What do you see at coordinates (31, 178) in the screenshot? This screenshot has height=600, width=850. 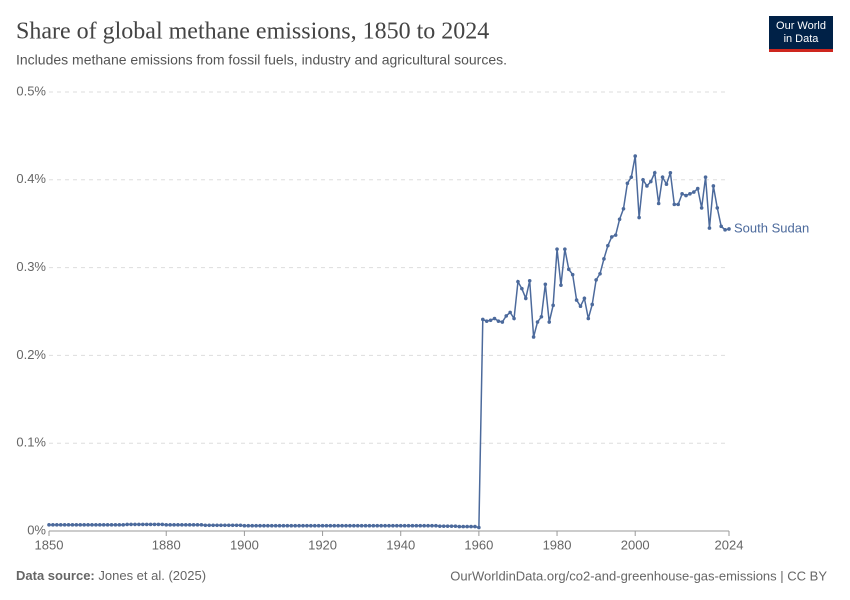 I see `y-tick-label: 0.4%` at bounding box center [31, 178].